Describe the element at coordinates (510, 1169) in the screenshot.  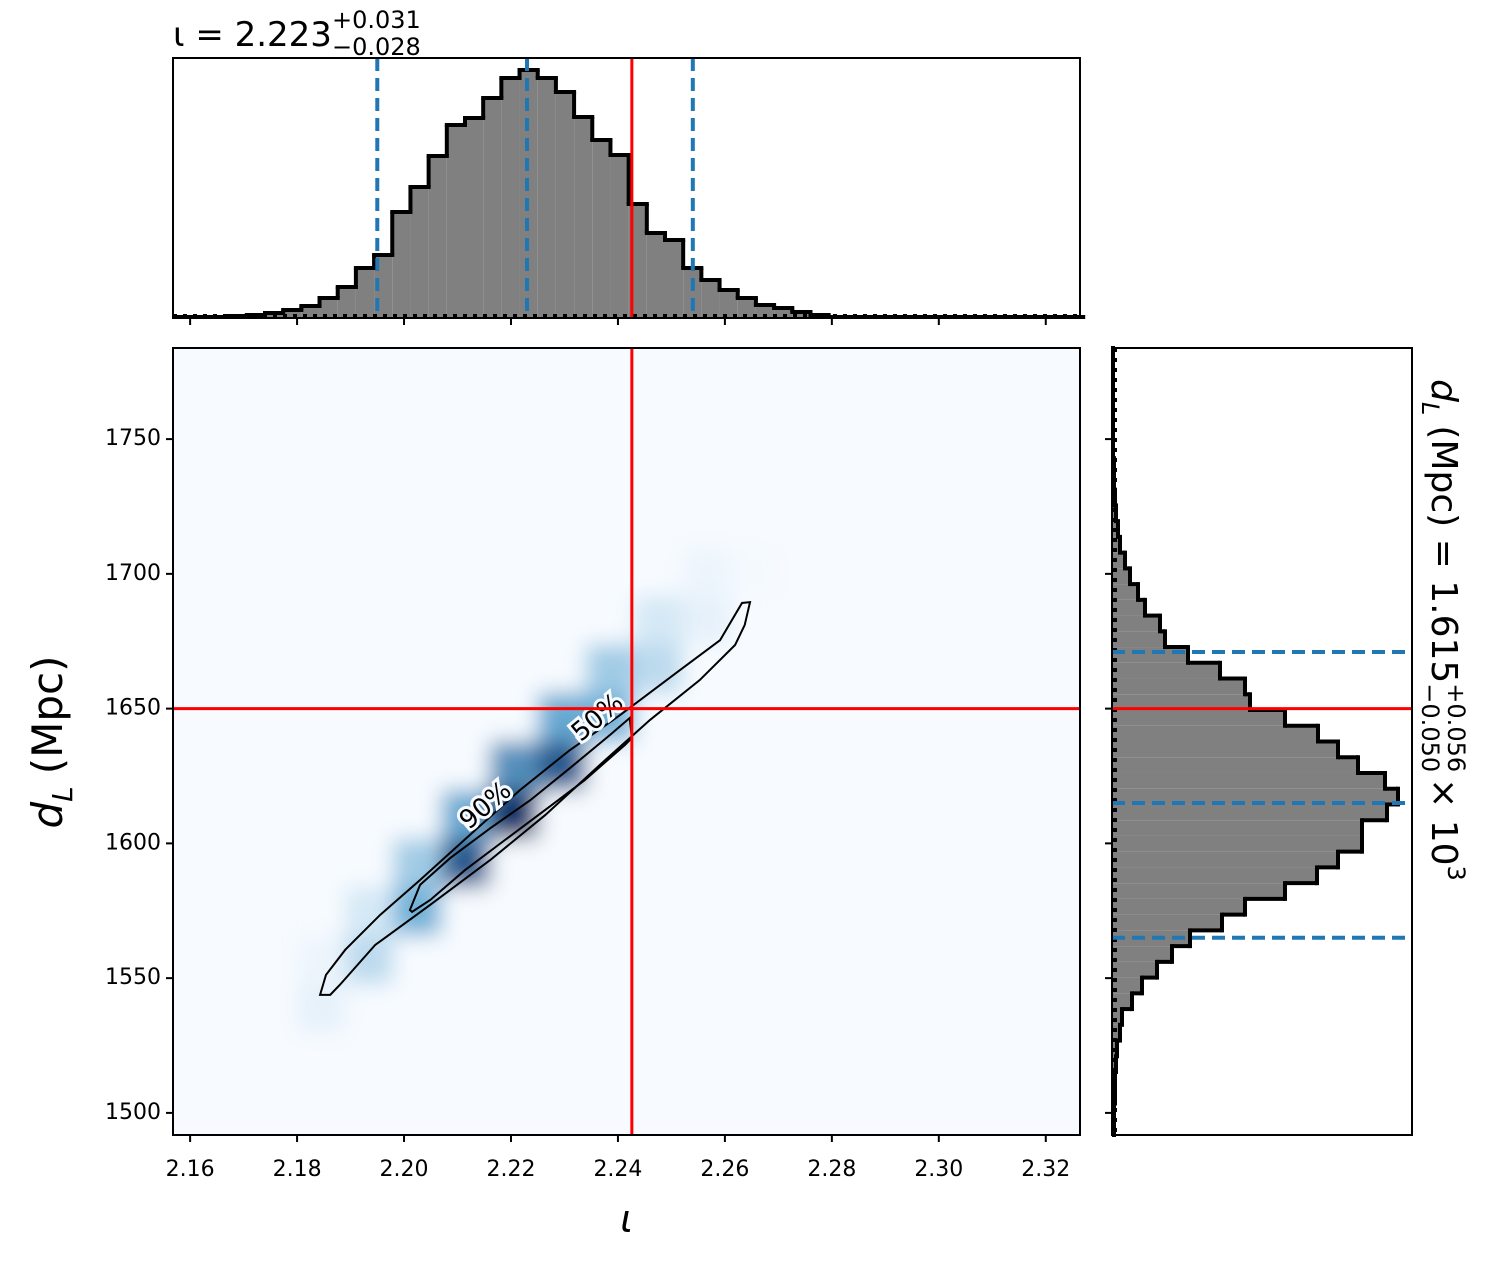
I see `x-tick-label: 2.22` at that location.